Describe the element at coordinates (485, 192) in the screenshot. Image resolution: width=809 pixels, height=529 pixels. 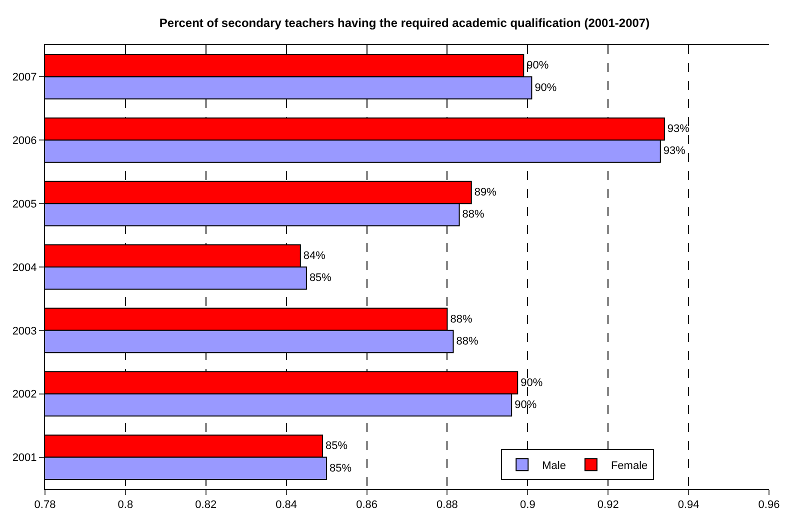
I see `data-label: 89%` at that location.